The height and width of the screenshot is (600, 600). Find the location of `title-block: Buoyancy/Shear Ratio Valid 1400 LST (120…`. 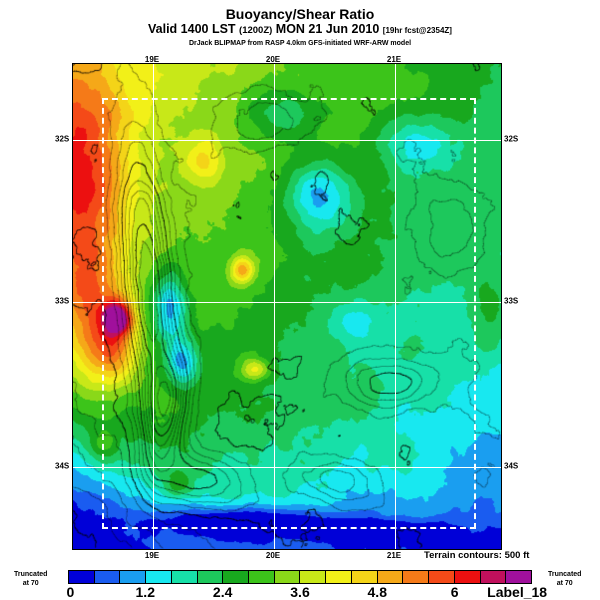

title-block: Buoyancy/Shear Ratio Valid 1400 LST (120… is located at coordinates (300, 27).